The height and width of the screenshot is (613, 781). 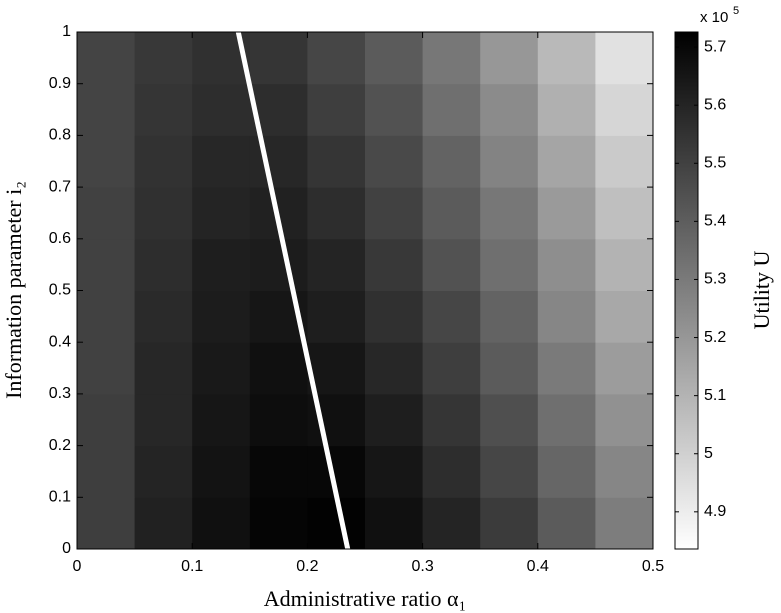 I want to click on colorbar-tick-label: 5.5, so click(x=715, y=163).